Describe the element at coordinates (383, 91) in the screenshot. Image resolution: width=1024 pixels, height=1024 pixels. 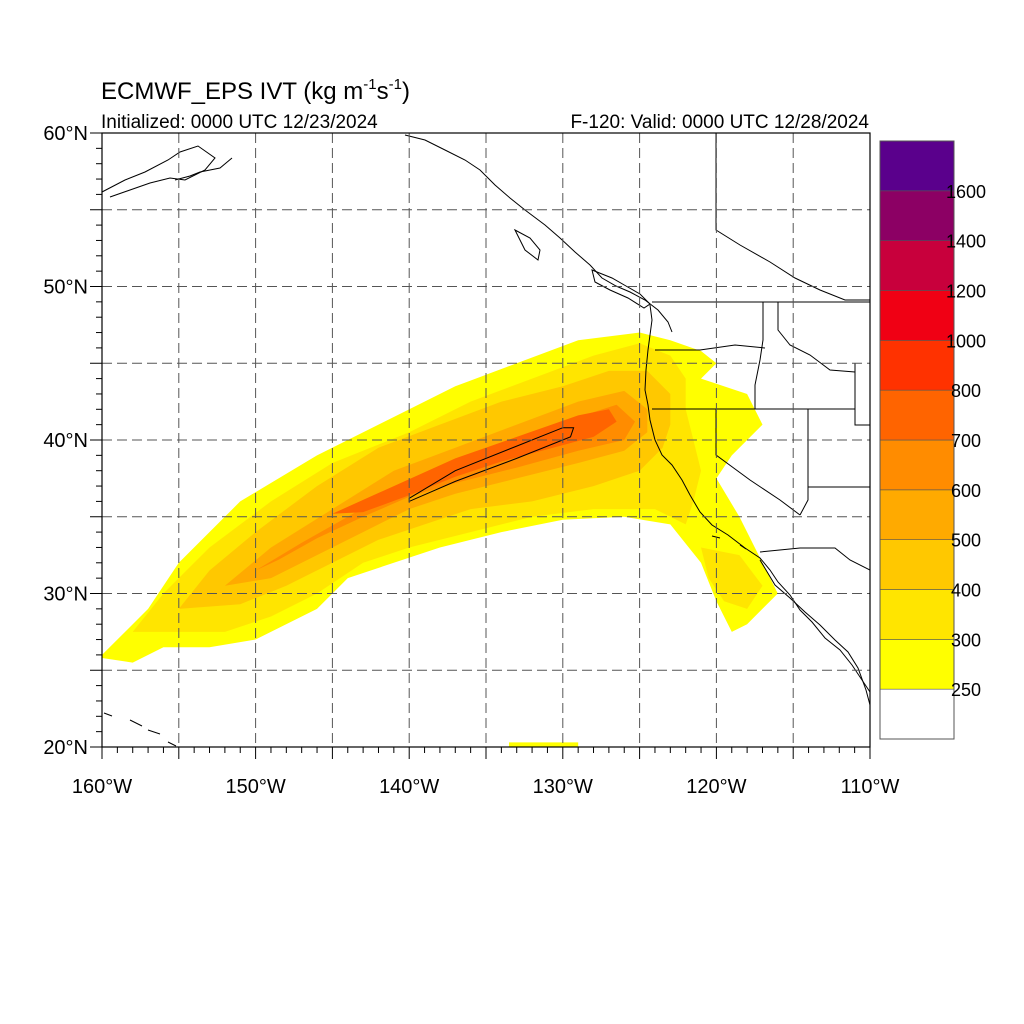
I see `title-mid: s` at that location.